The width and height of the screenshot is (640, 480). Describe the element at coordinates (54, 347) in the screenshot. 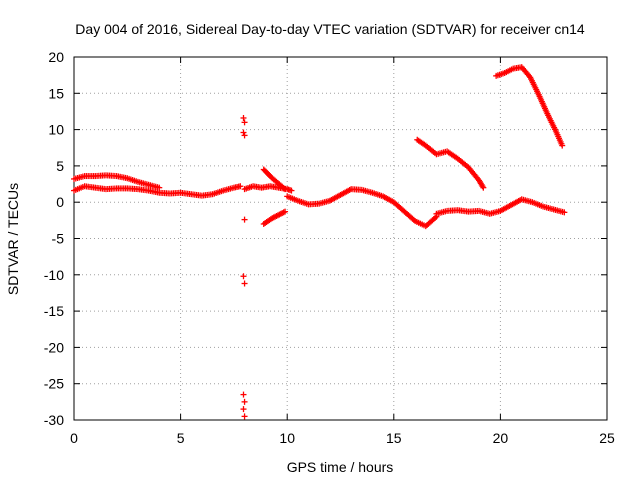

I see `y-tick-label: -20` at that location.